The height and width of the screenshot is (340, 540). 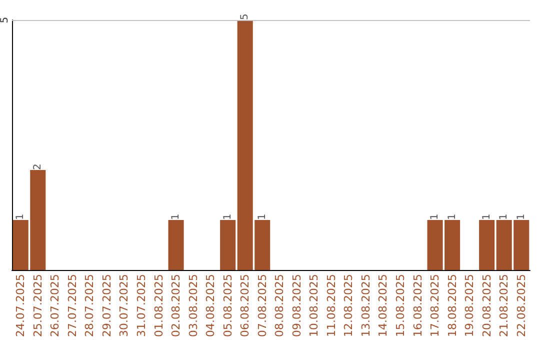 What do you see at coordinates (452, 305) in the screenshot?
I see `x-tick-label: 18.08.2025` at bounding box center [452, 305].